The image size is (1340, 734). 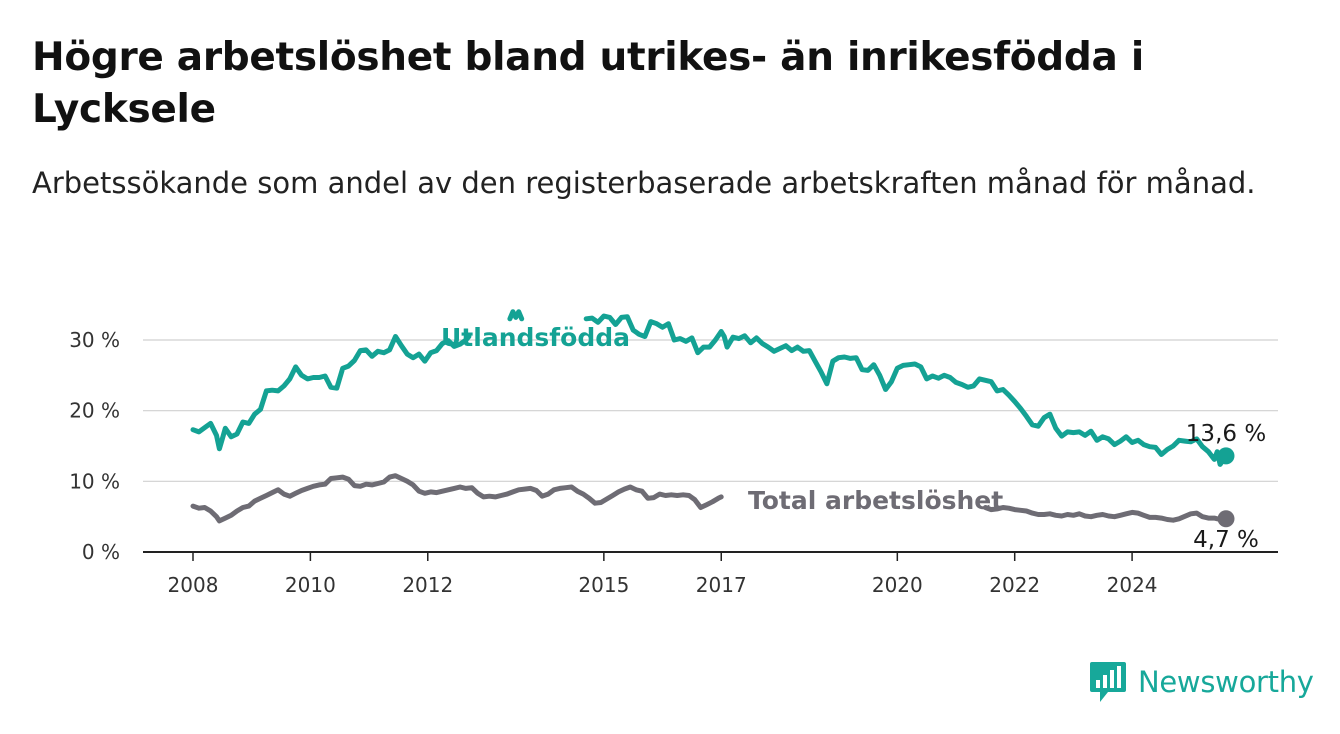 What do you see at coordinates (1108, 682) in the screenshot?
I see `bar-chart-logo-icon` at bounding box center [1108, 682].